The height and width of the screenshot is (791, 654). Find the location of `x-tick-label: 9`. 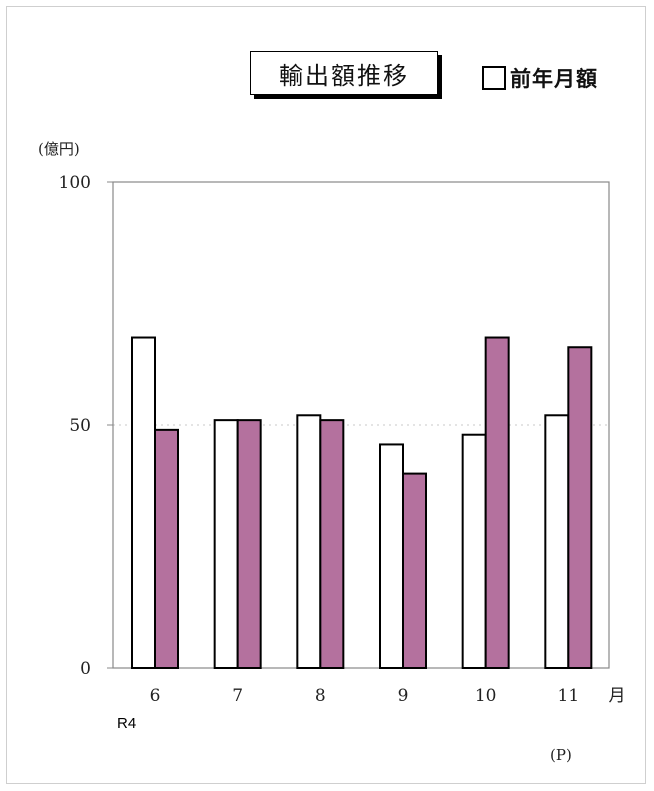

x-tick-label: 9 is located at coordinates (403, 696).